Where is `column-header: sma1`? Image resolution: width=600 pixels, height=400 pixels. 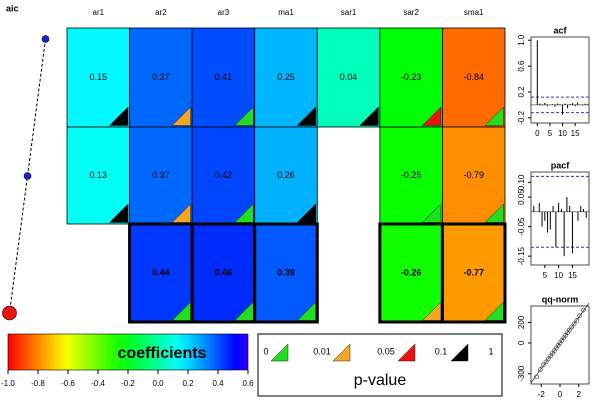 column-header: sma1 is located at coordinates (474, 12).